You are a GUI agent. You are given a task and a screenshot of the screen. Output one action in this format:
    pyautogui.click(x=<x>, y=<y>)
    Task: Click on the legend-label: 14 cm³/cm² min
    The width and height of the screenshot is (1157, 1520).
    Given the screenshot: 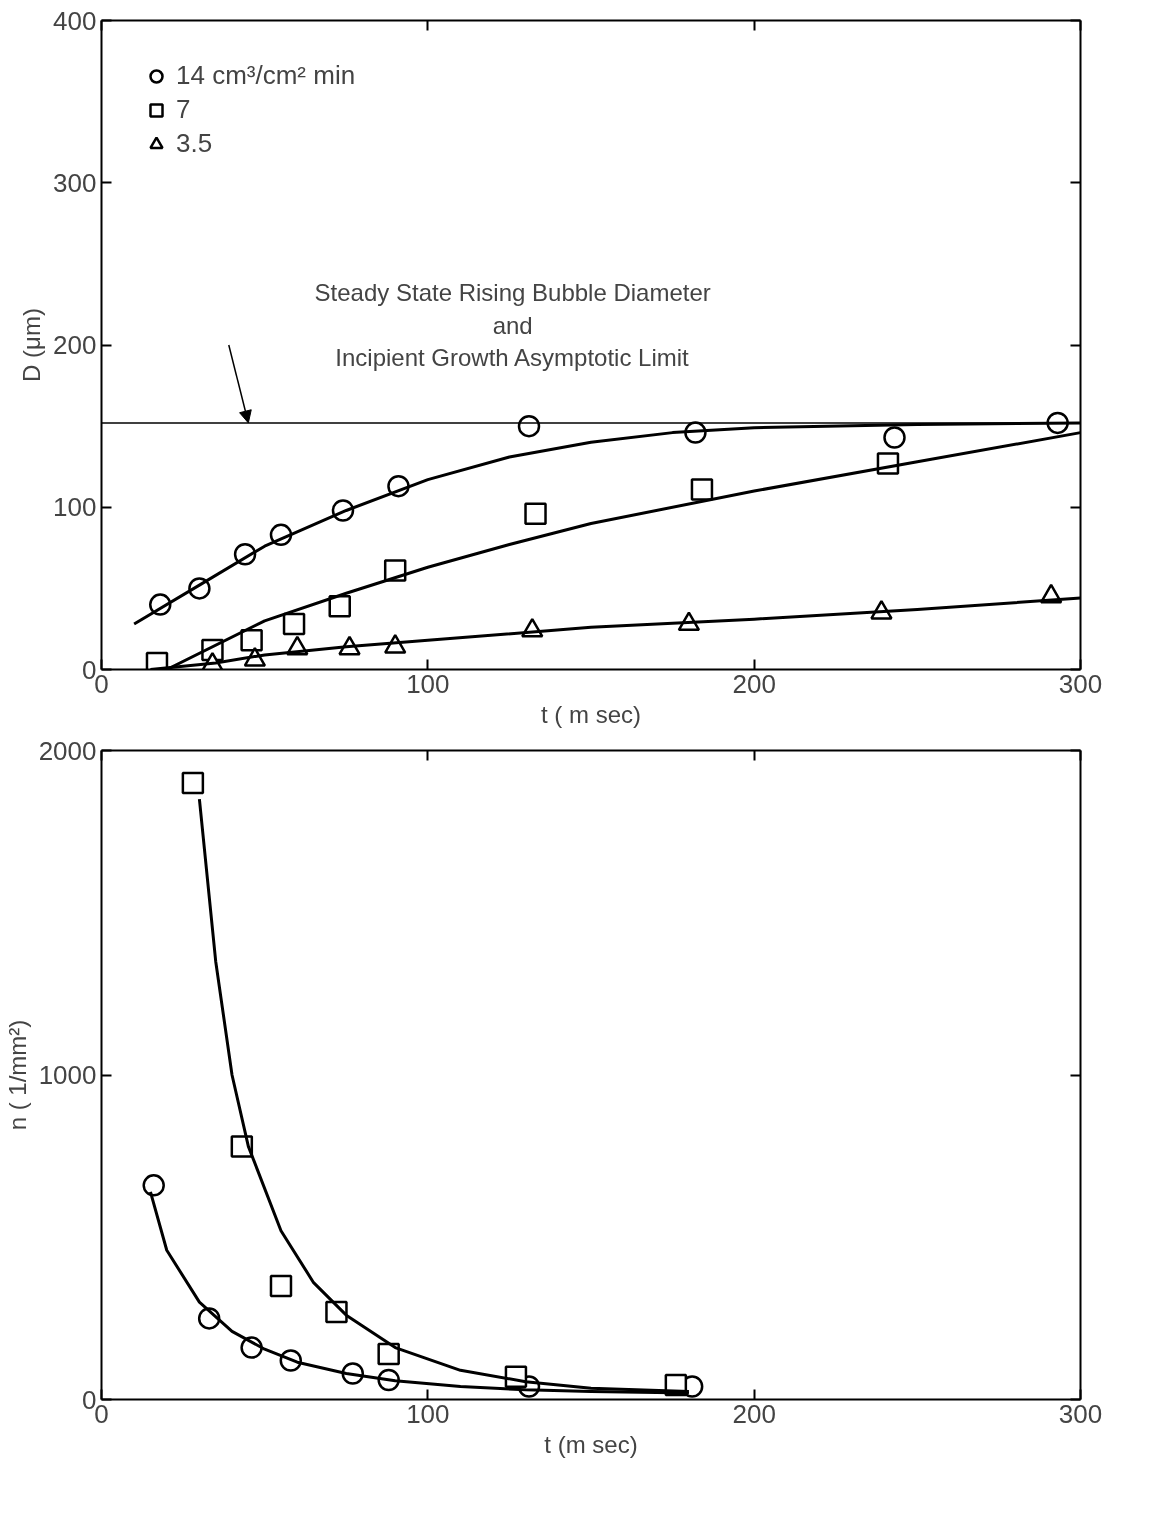 What is the action you would take?
    pyautogui.click(x=266, y=75)
    